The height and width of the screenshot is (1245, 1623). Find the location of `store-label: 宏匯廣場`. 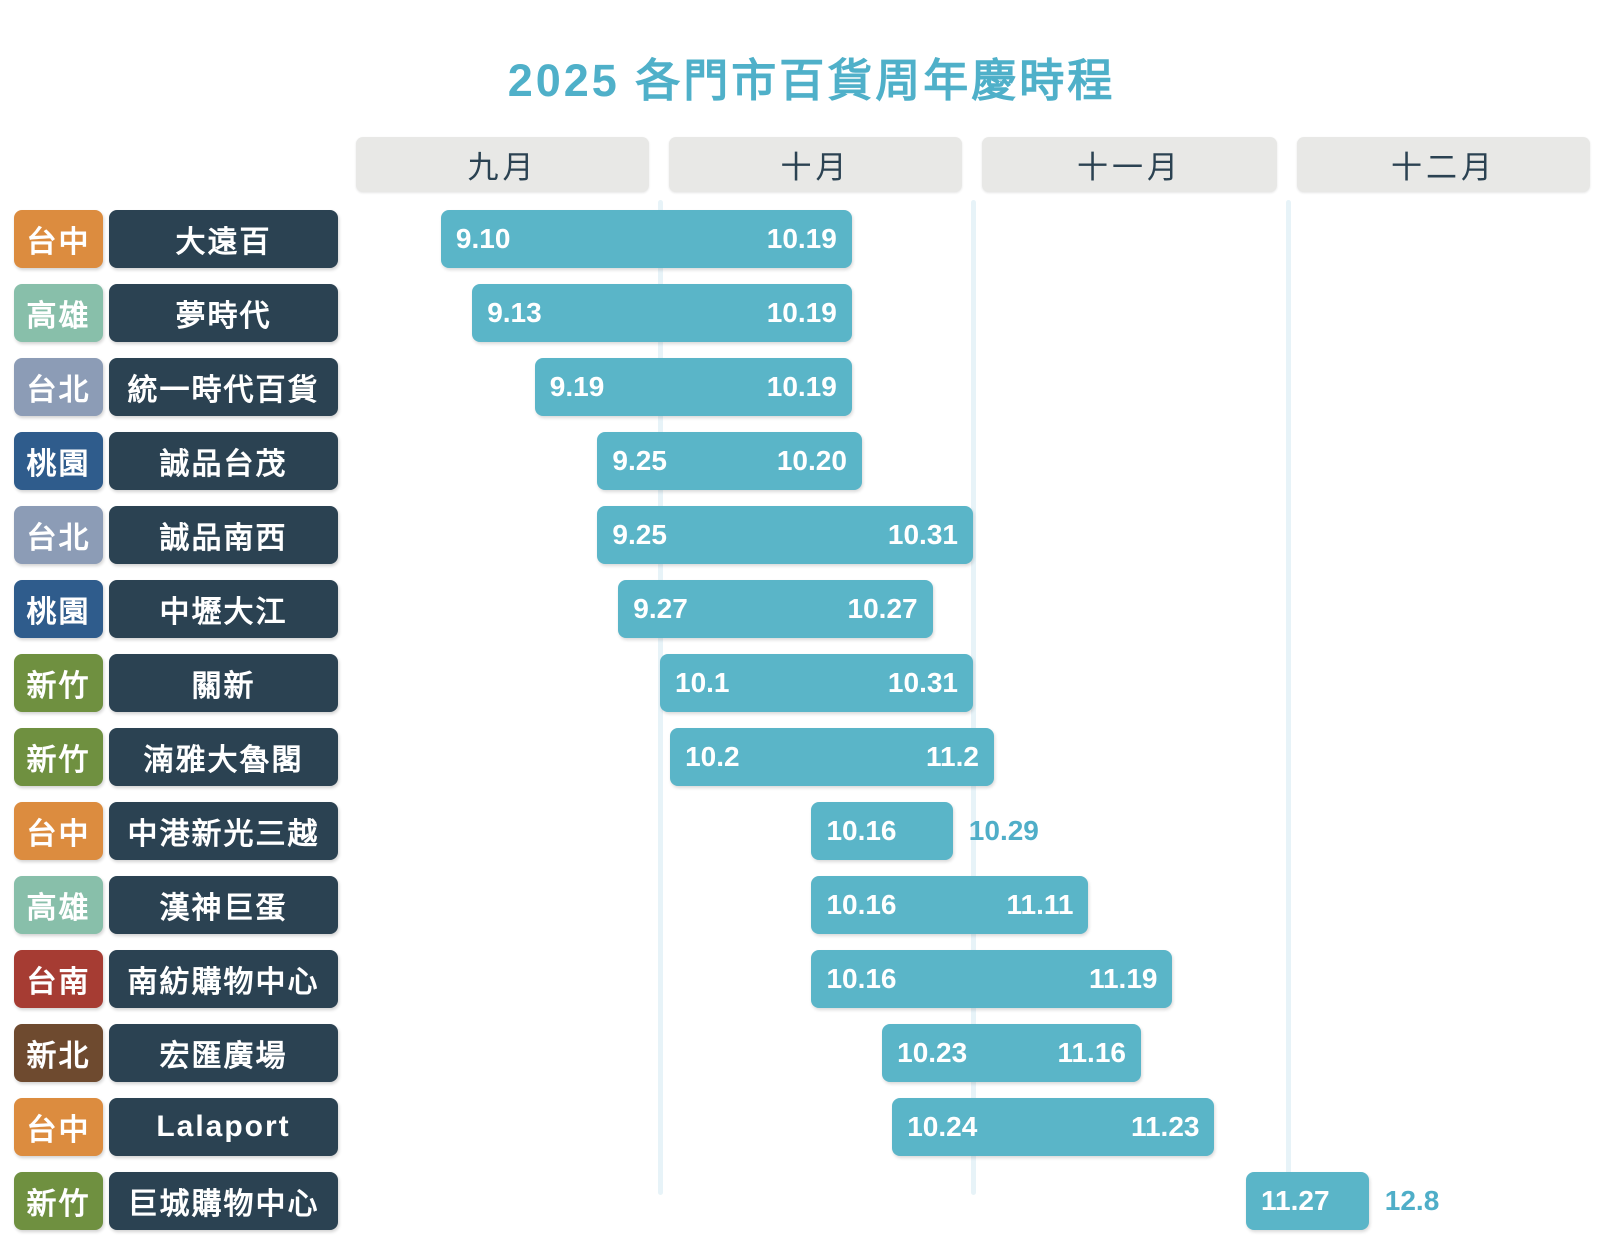

store-label: 宏匯廣場 is located at coordinates (223, 1053).